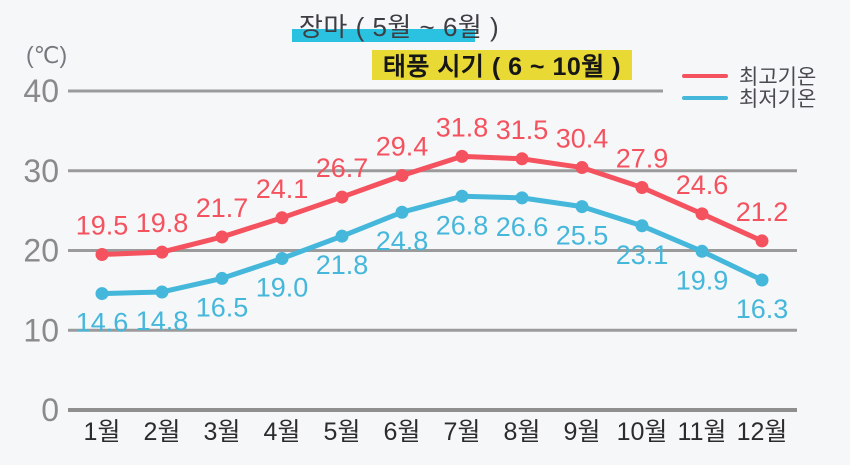 This screenshot has height=465, width=850. I want to click on y-tick-label: 30, so click(41, 171).